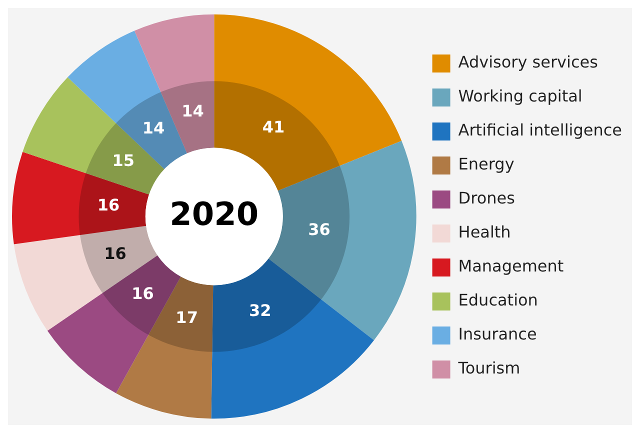  I want to click on legend-label: Insurance, so click(497, 334).